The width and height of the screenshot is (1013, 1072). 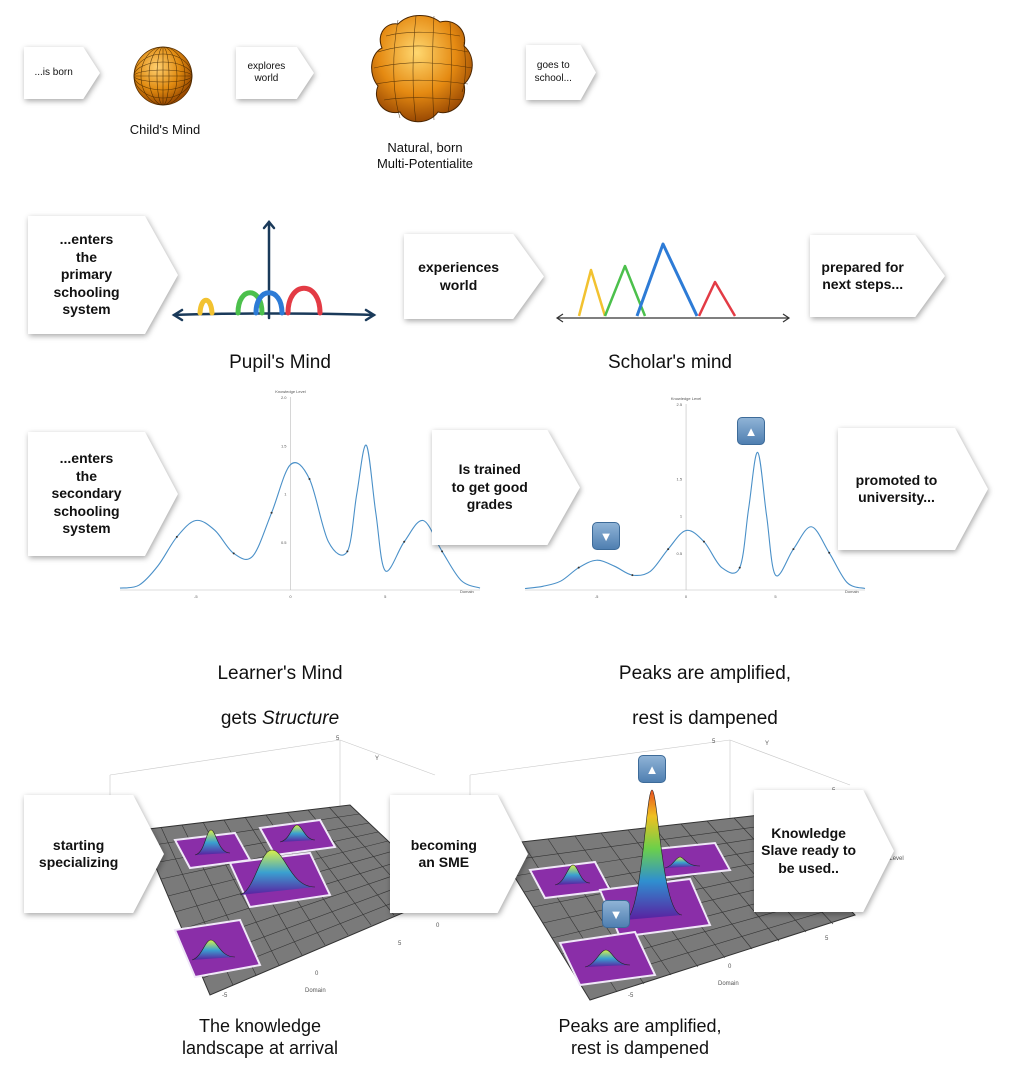 What do you see at coordinates (705, 697) in the screenshot?
I see `caption-peaks-amplified-1: Peaks are amplified, rest is dampened` at bounding box center [705, 697].